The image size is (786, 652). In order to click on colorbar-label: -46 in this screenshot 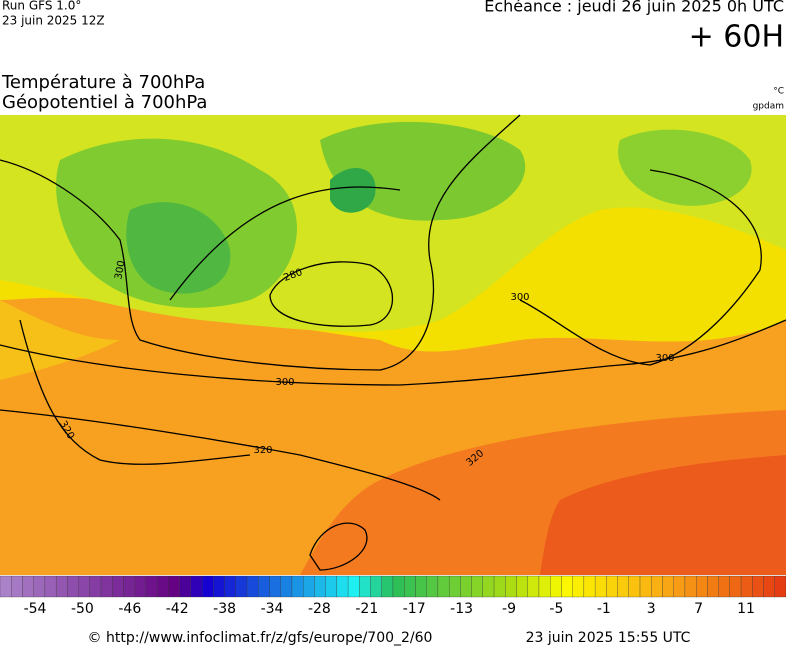, I will do `click(129, 609)`.